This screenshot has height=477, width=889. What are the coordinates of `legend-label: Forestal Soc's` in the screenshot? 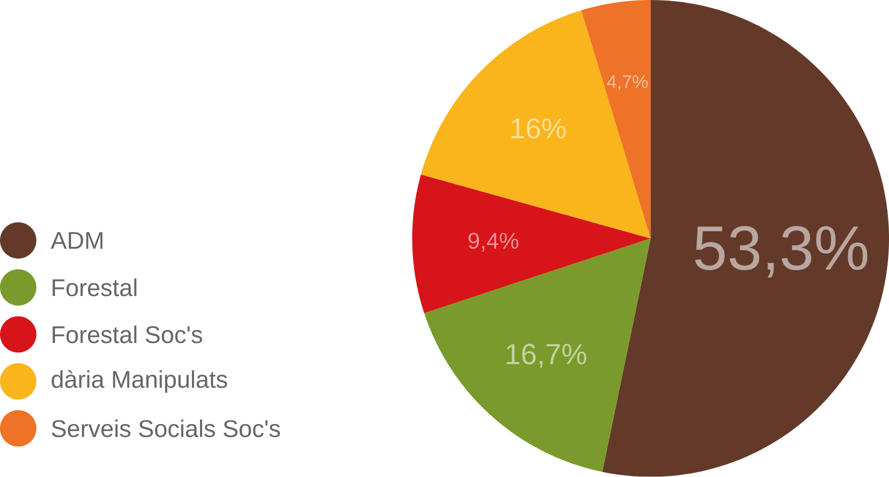 It's located at (127, 335).